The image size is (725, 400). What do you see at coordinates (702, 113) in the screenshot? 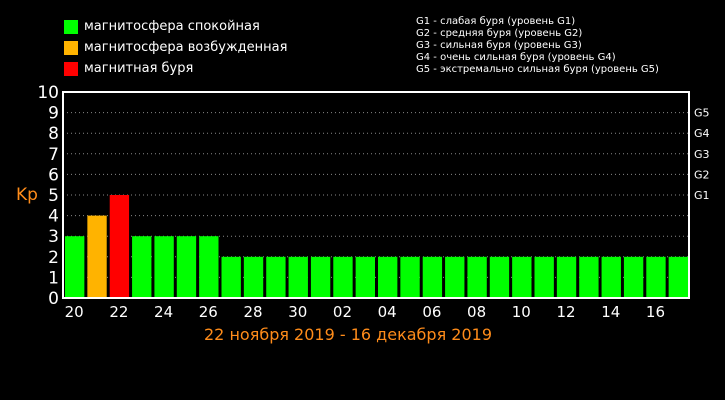
I see `right-tick-label: G5` at bounding box center [702, 113].